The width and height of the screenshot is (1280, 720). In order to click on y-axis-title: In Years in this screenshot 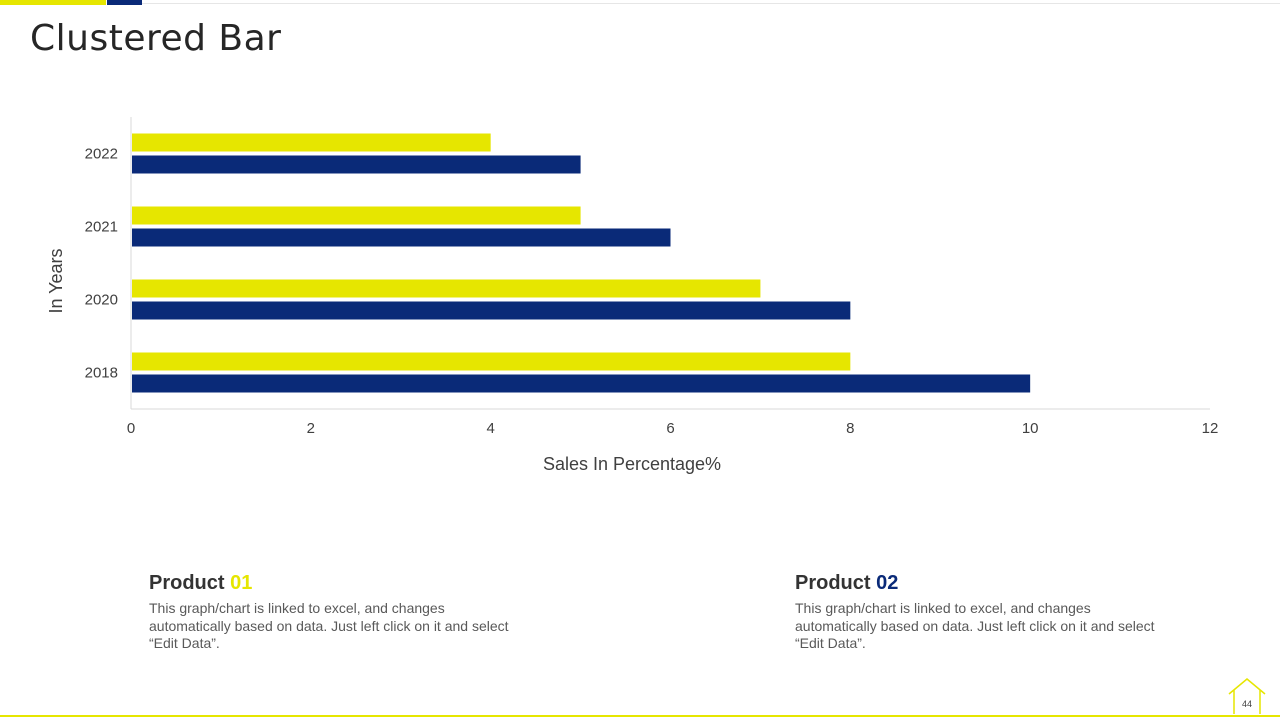, I will do `click(56, 280)`.